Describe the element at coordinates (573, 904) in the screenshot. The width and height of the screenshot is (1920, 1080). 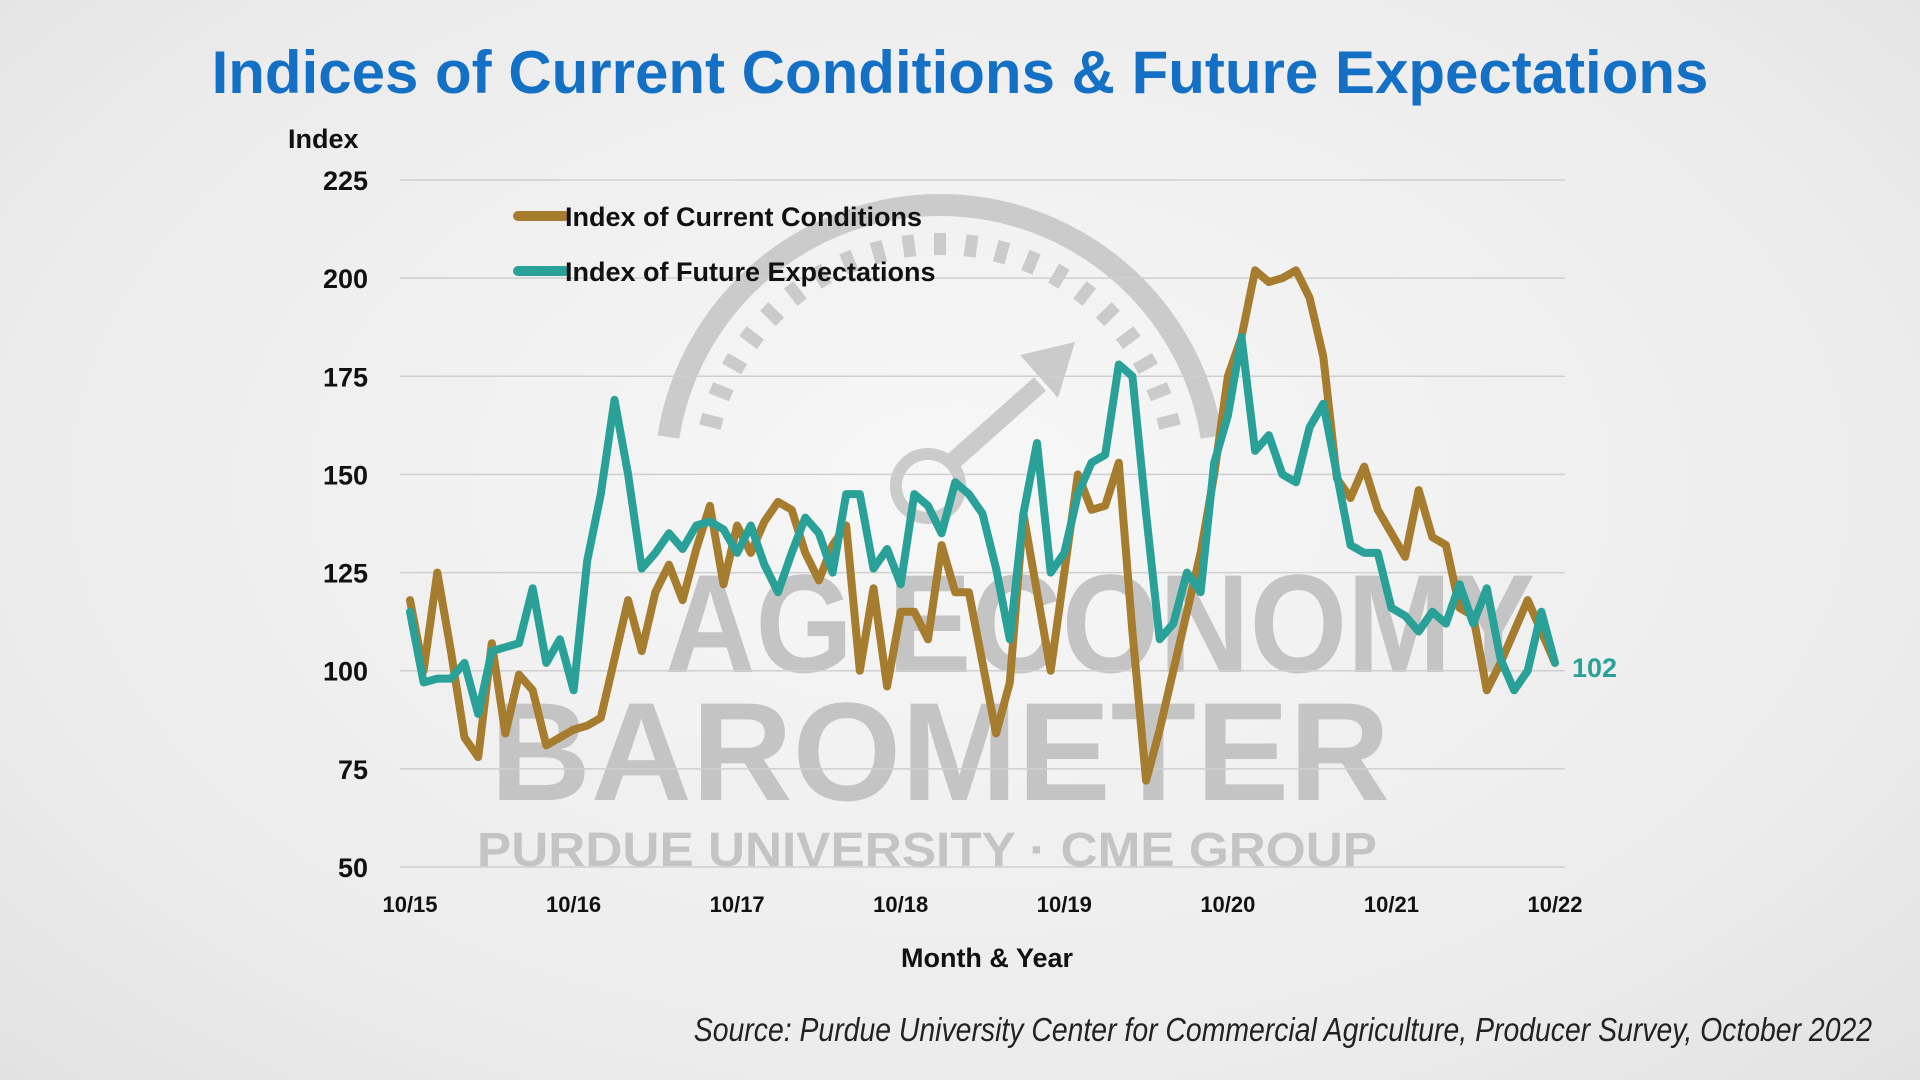
I see `x-tick-label: 10/16` at that location.